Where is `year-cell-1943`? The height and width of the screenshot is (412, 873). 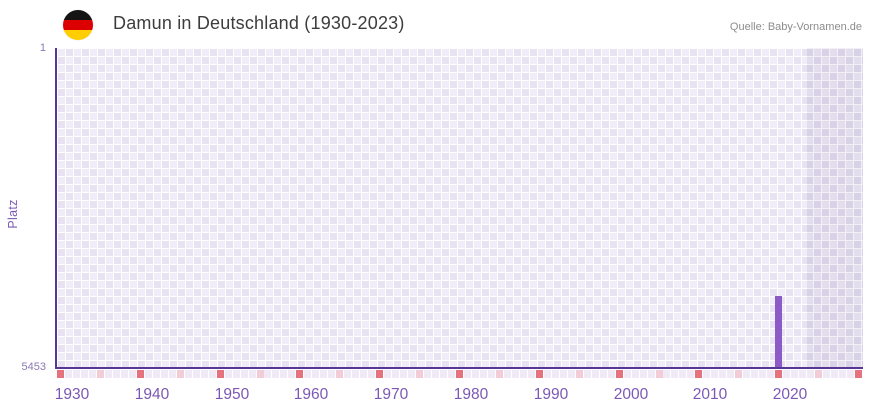
year-cell-1943 is located at coordinates (164, 374).